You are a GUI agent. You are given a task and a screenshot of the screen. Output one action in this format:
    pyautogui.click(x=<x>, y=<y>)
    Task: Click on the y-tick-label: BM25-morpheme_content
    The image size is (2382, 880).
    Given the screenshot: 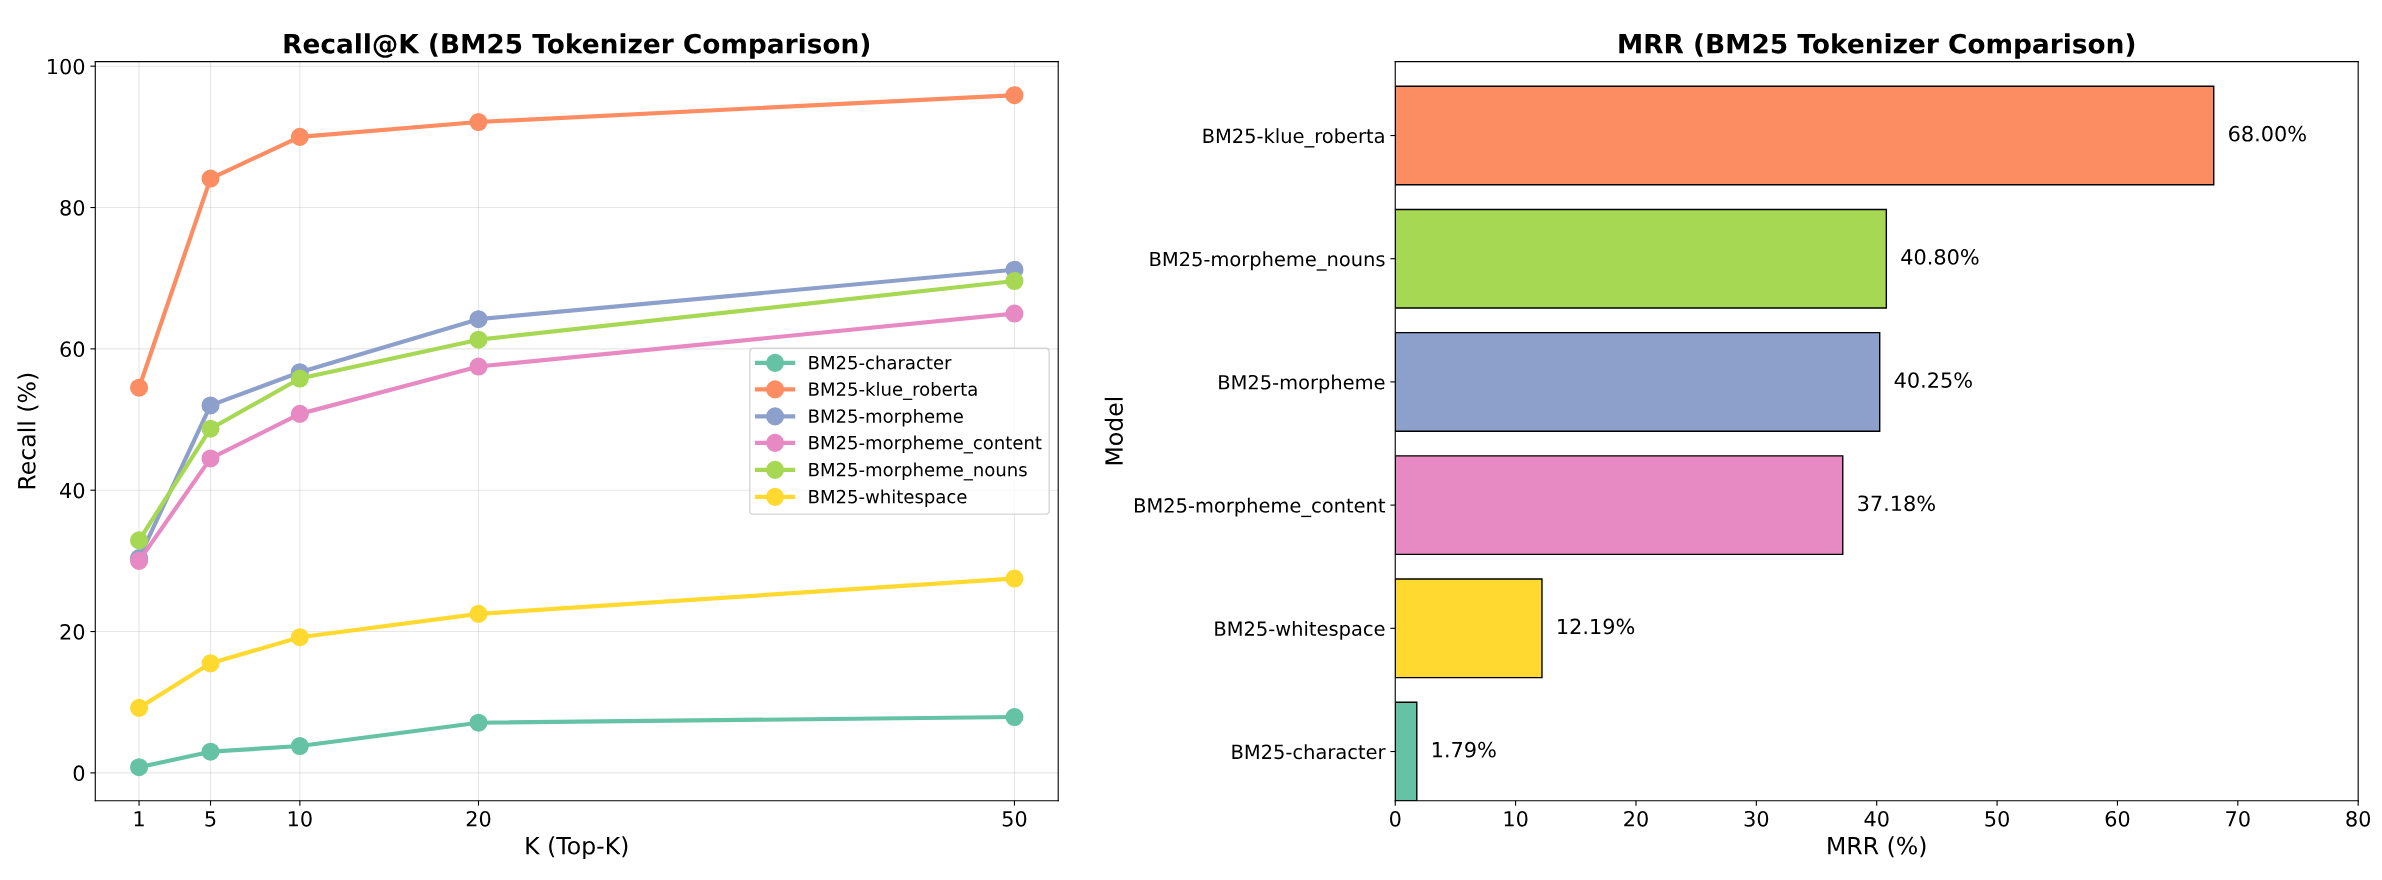 What is the action you would take?
    pyautogui.click(x=1260, y=507)
    